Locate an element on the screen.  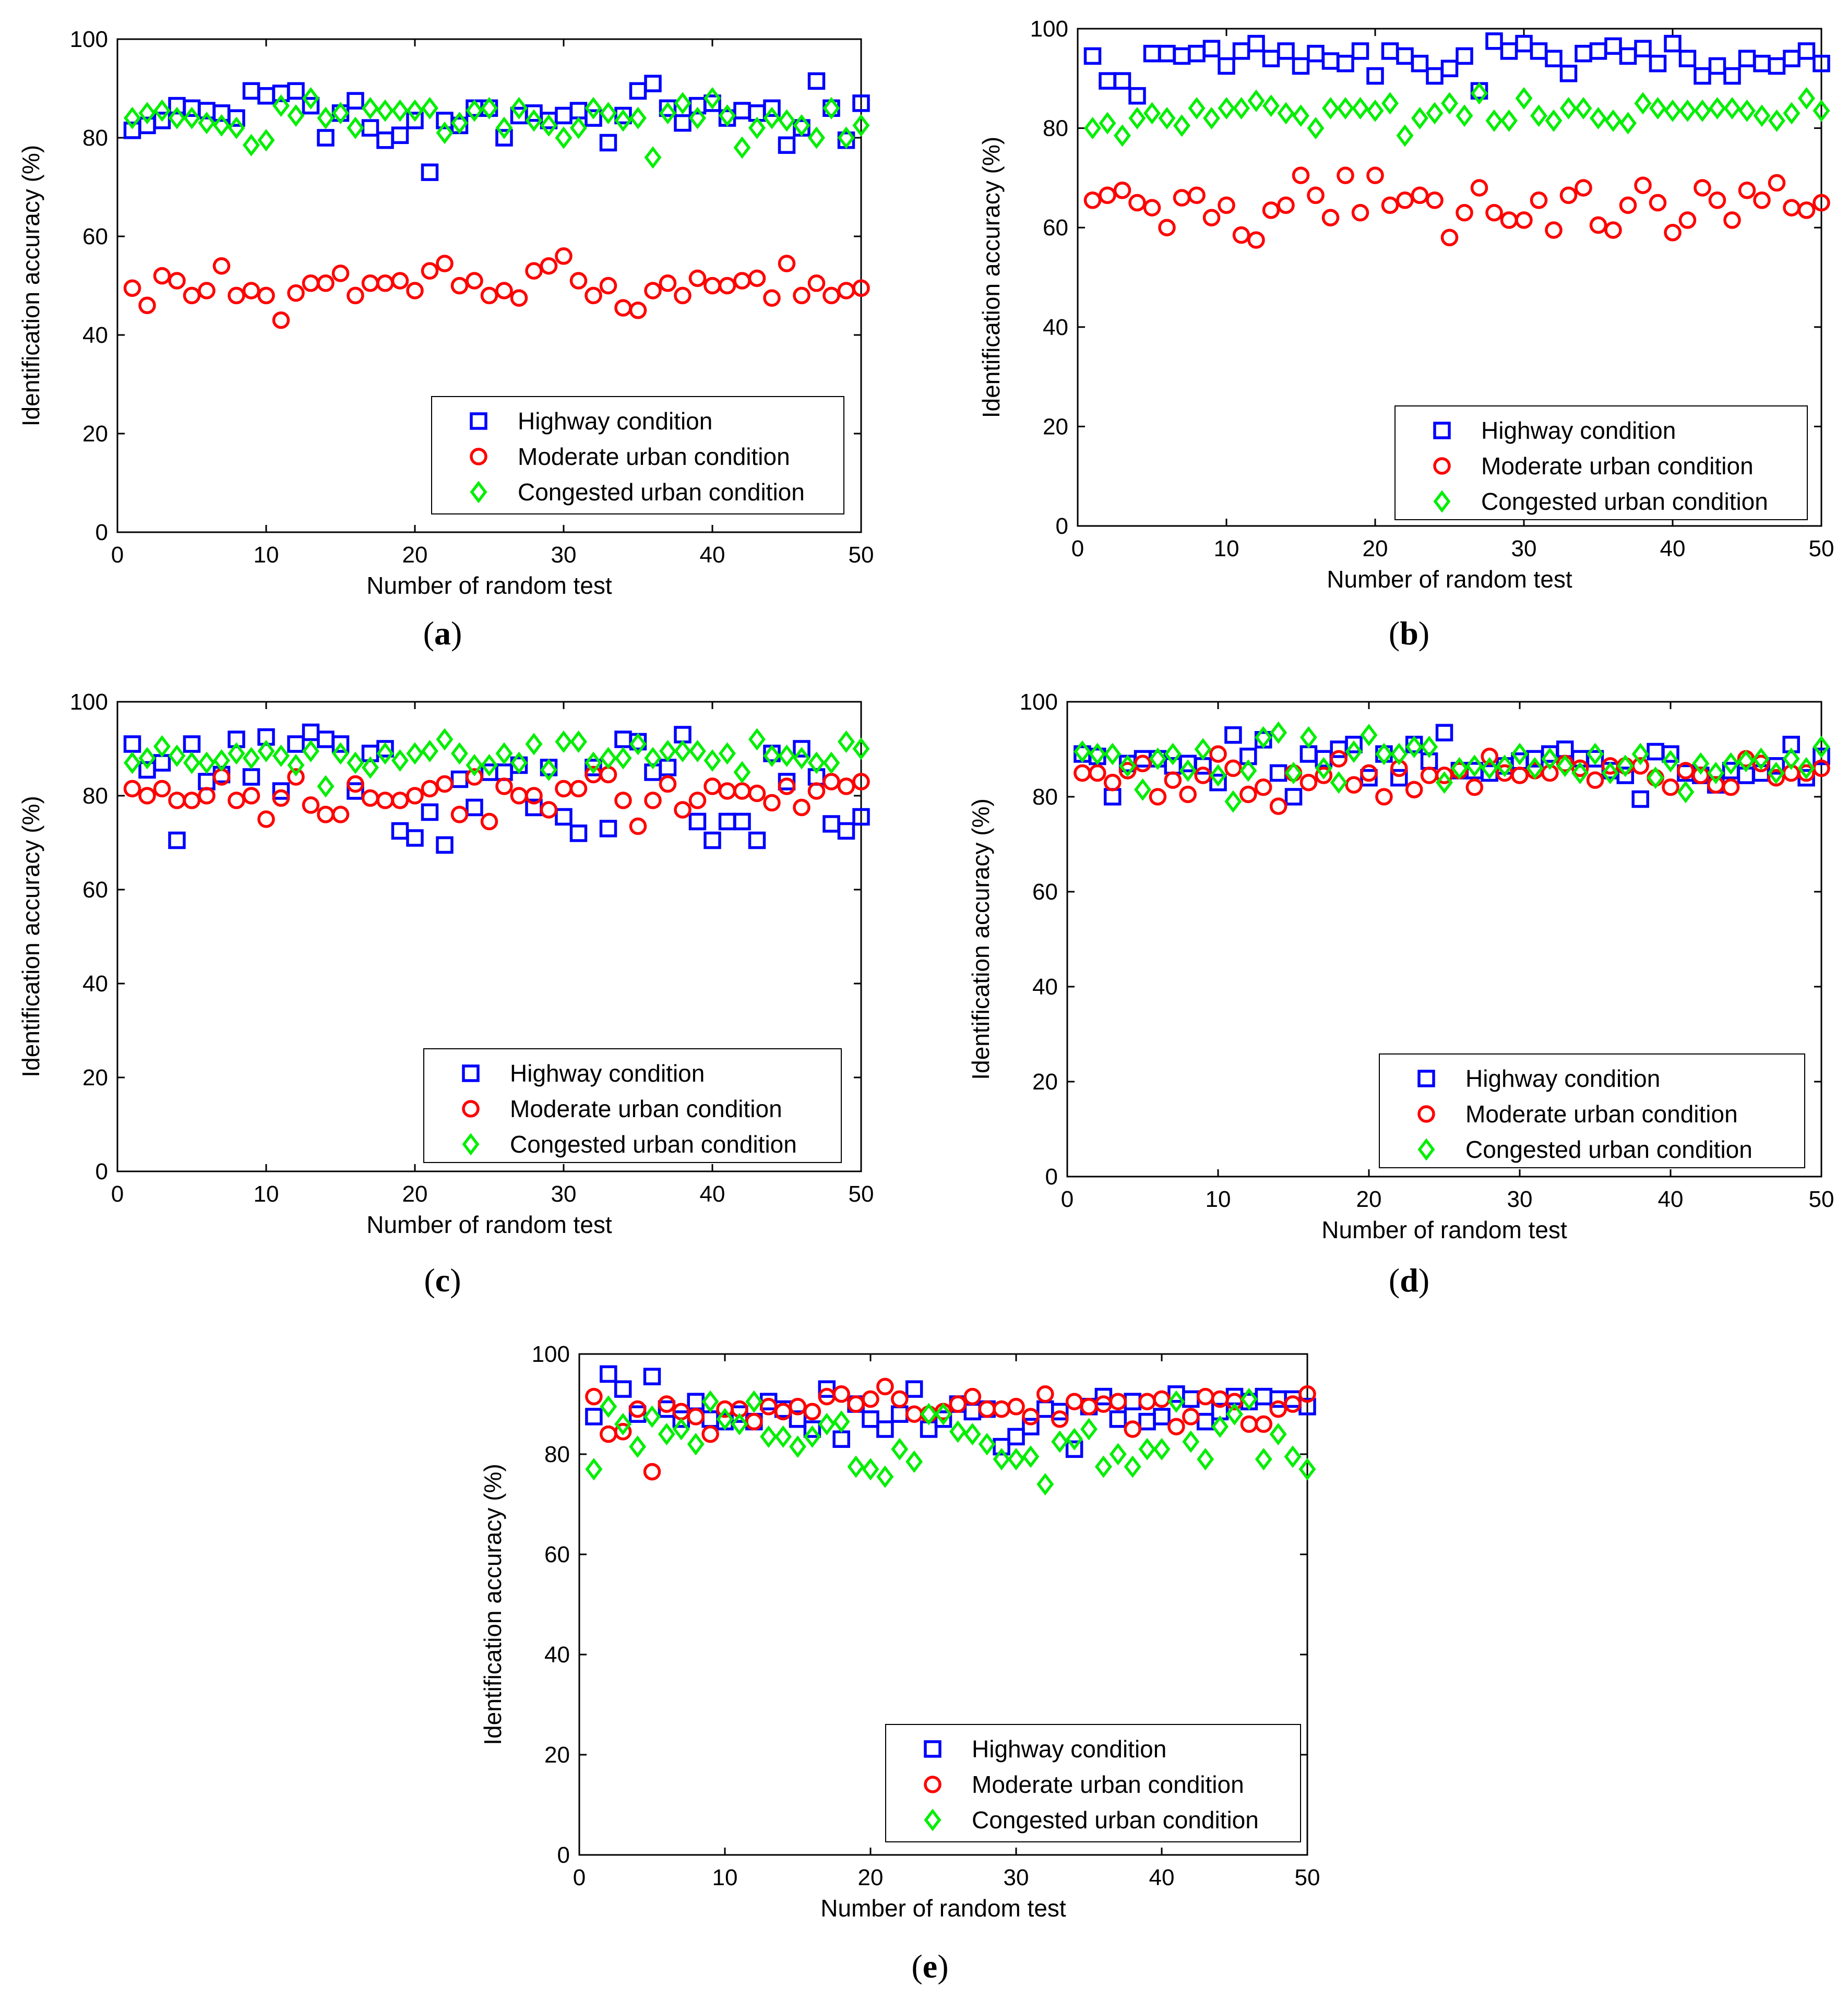
x-tick-label: 0 is located at coordinates (1077, 548).